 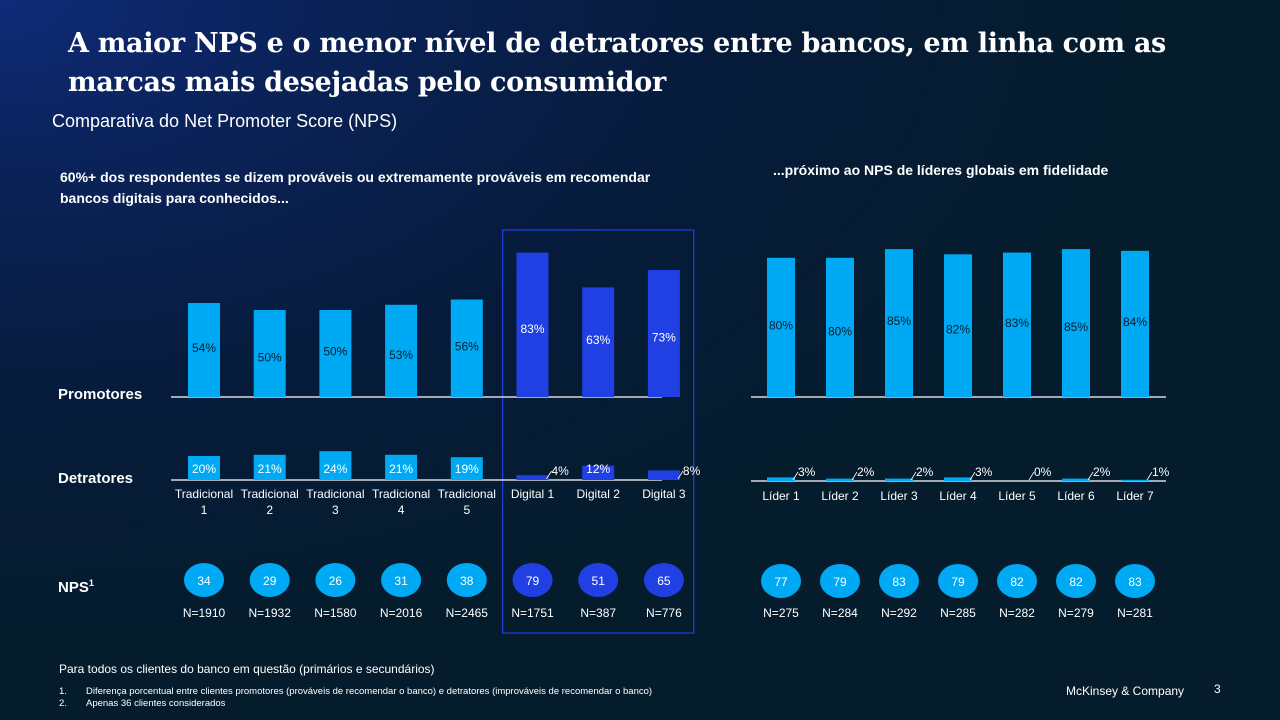 What do you see at coordinates (467, 469) in the screenshot?
I see `detractors-value-label: 19%` at bounding box center [467, 469].